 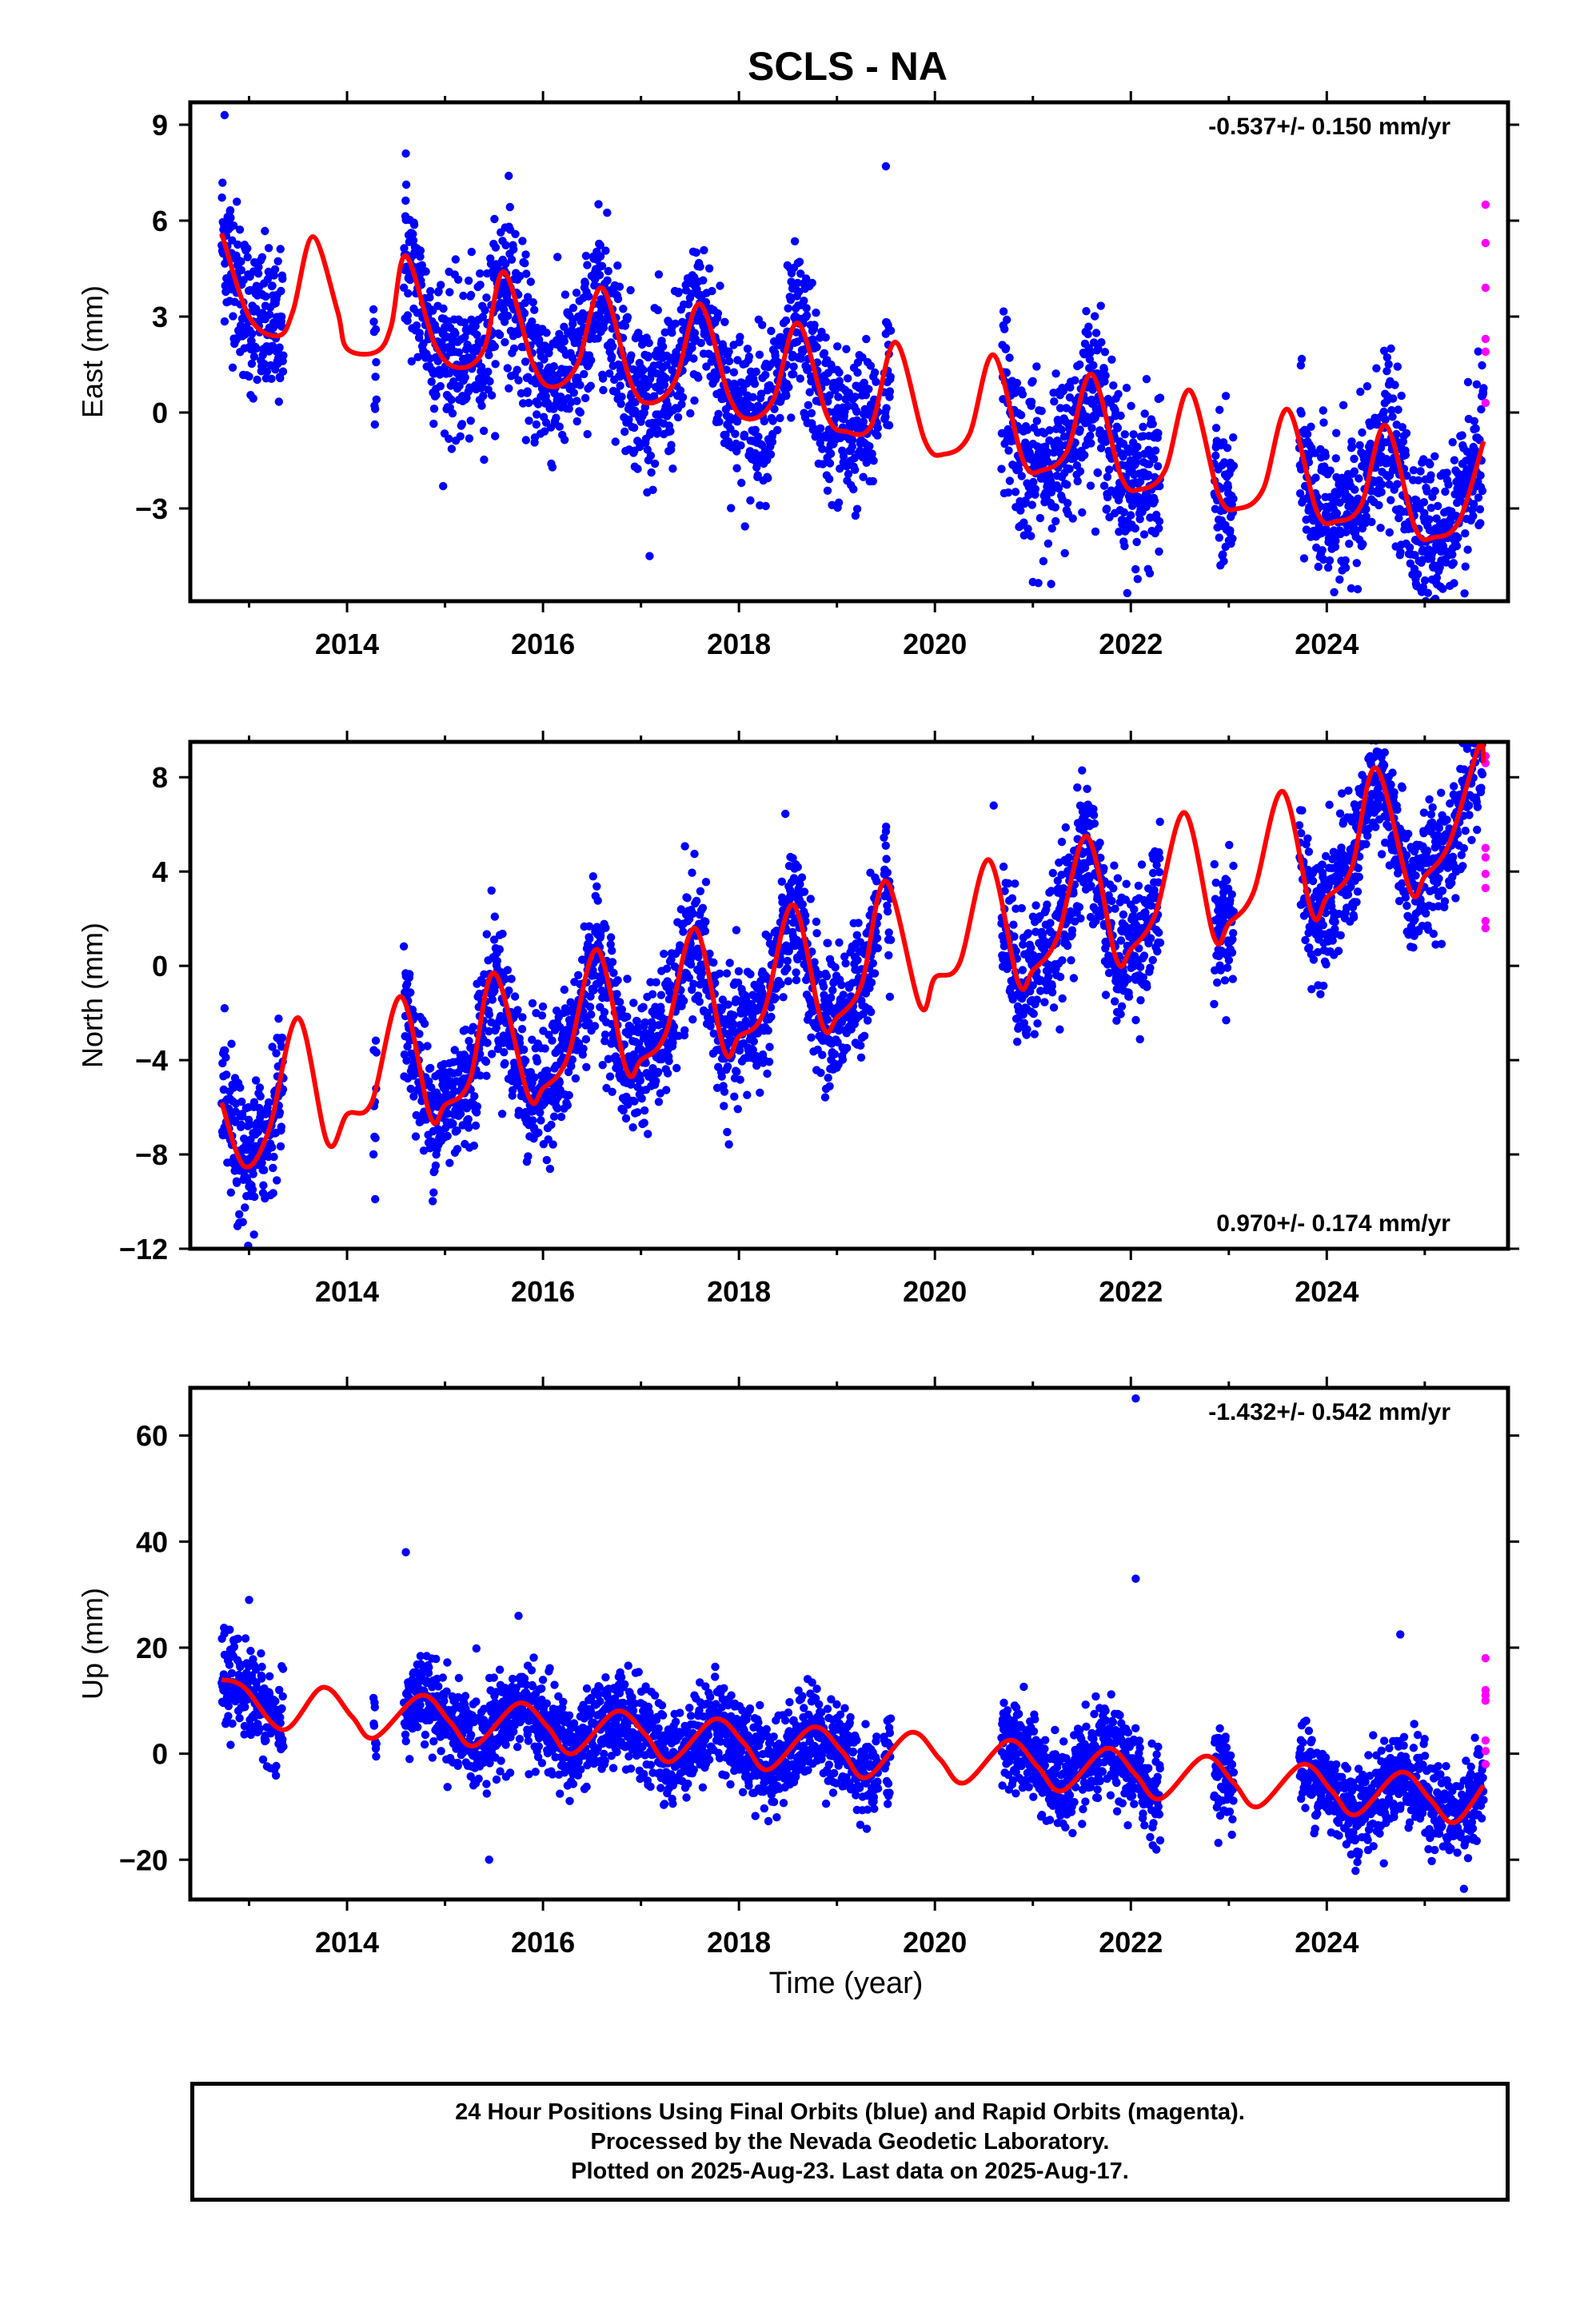 I want to click on y-tick-label: 3, so click(x=160, y=317).